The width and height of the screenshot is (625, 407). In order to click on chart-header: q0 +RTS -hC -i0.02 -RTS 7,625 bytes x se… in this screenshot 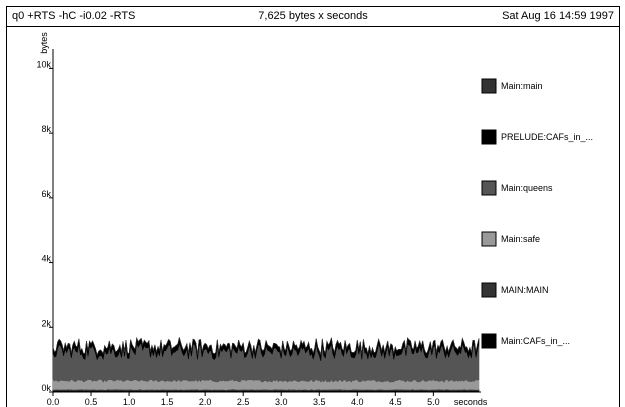, I will do `click(313, 16)`.